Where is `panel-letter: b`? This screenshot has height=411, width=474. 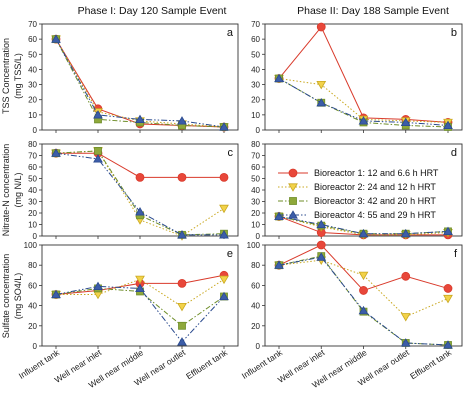
panel-letter: b is located at coordinates (454, 33).